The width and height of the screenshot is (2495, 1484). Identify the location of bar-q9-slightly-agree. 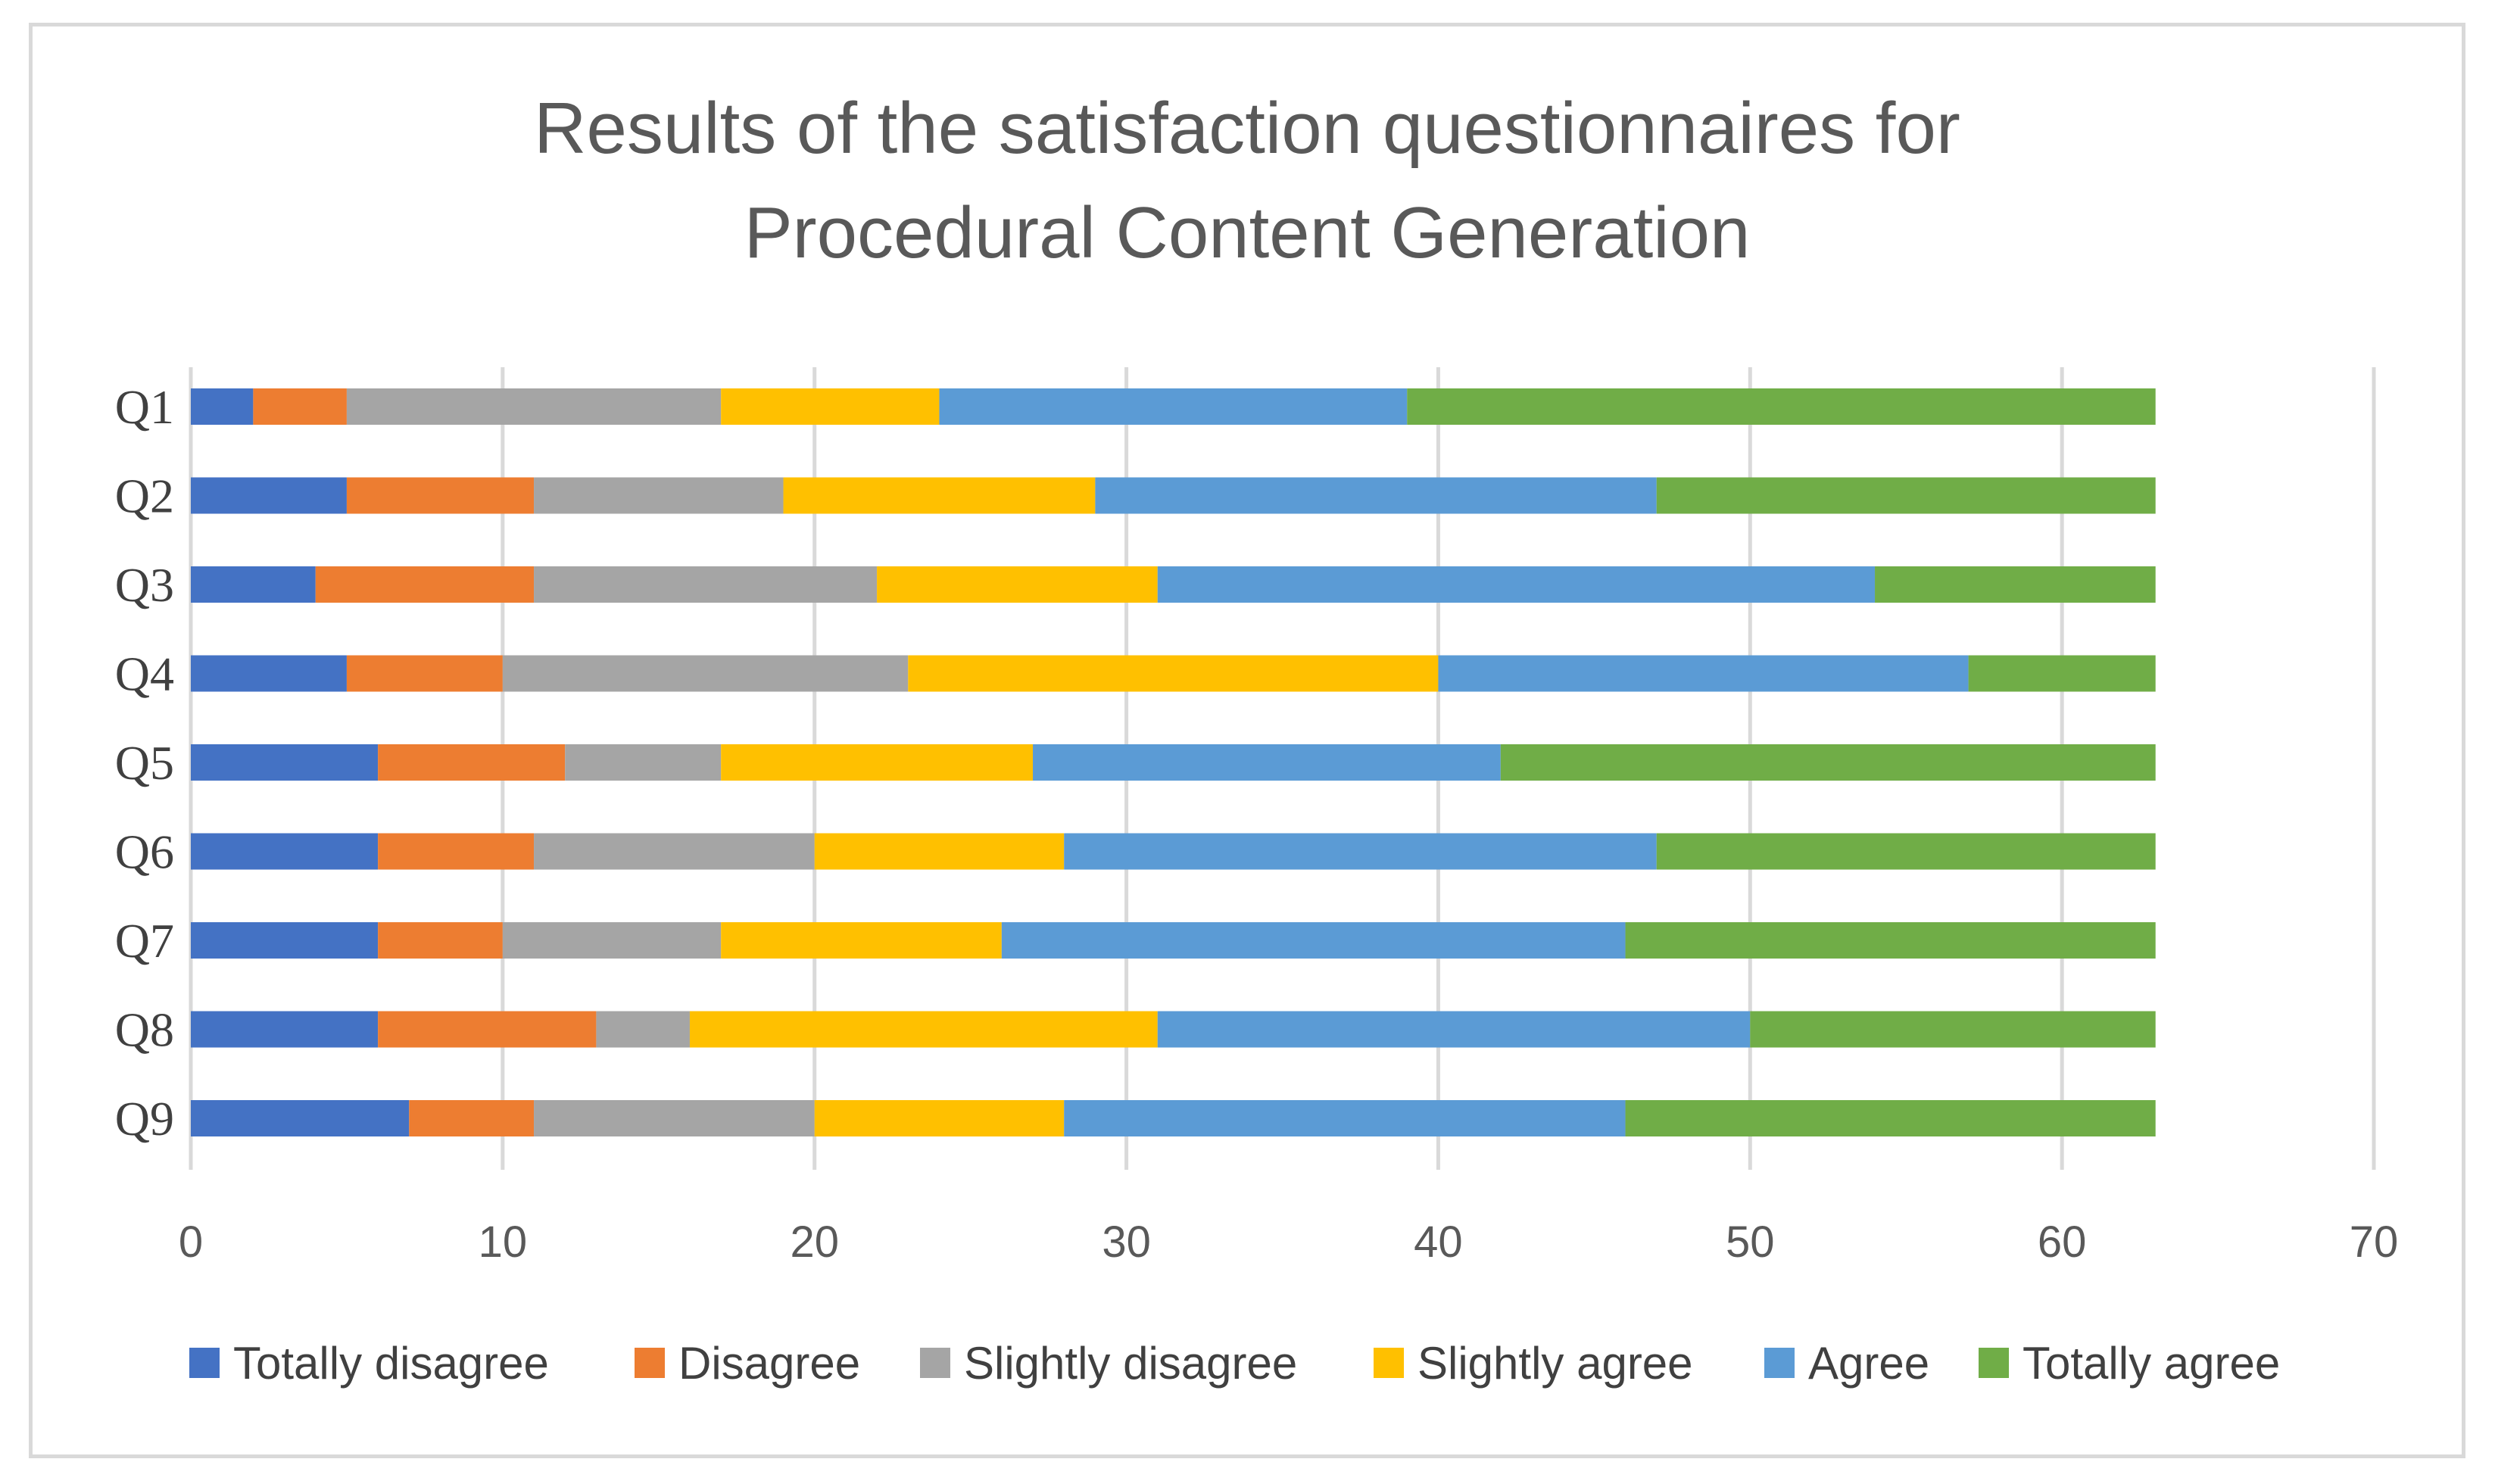
(940, 1118).